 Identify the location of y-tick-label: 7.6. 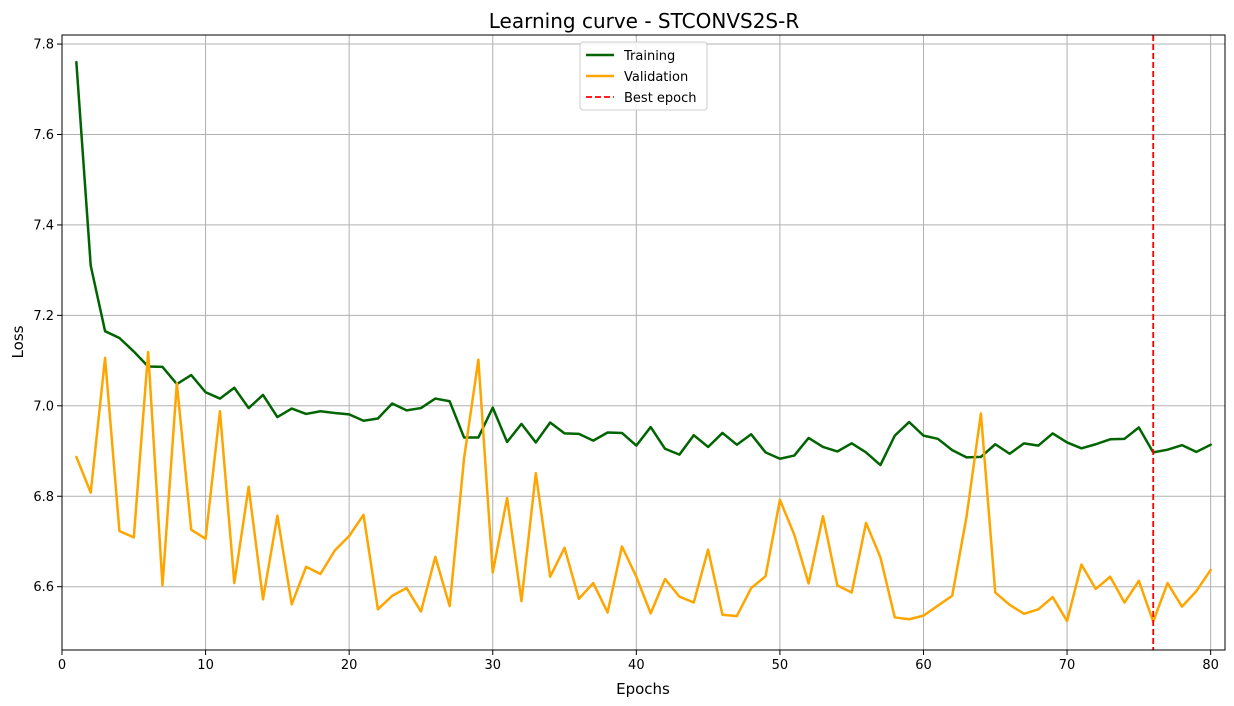
(43, 135).